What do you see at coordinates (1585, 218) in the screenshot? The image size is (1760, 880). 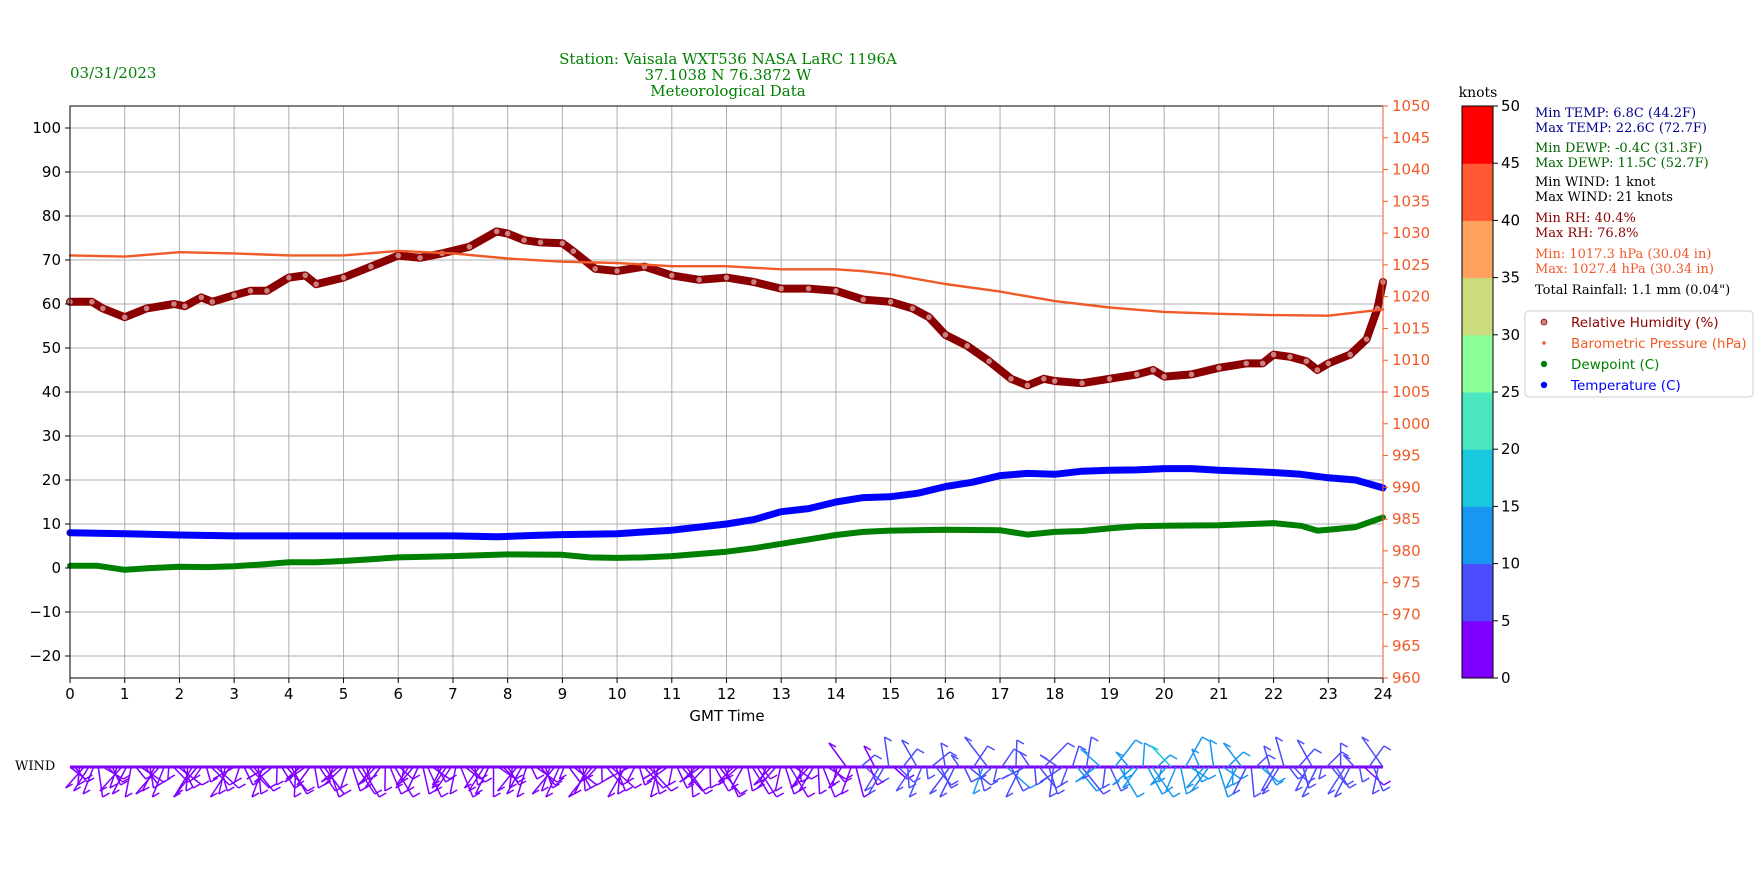 I see `stat-line: Min RH: 40.4%` at bounding box center [1585, 218].